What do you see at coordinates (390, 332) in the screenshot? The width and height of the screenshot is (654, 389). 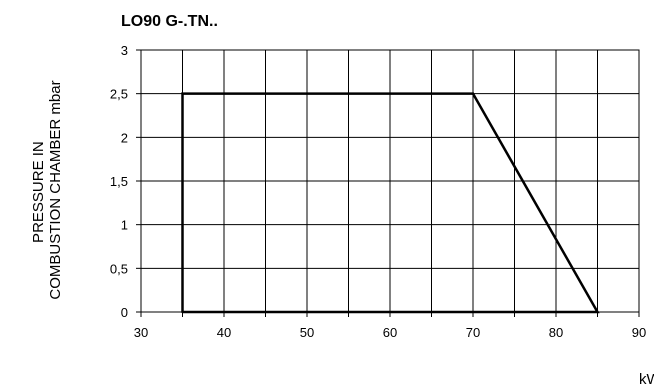 I see `x-tick-label: 60` at bounding box center [390, 332].